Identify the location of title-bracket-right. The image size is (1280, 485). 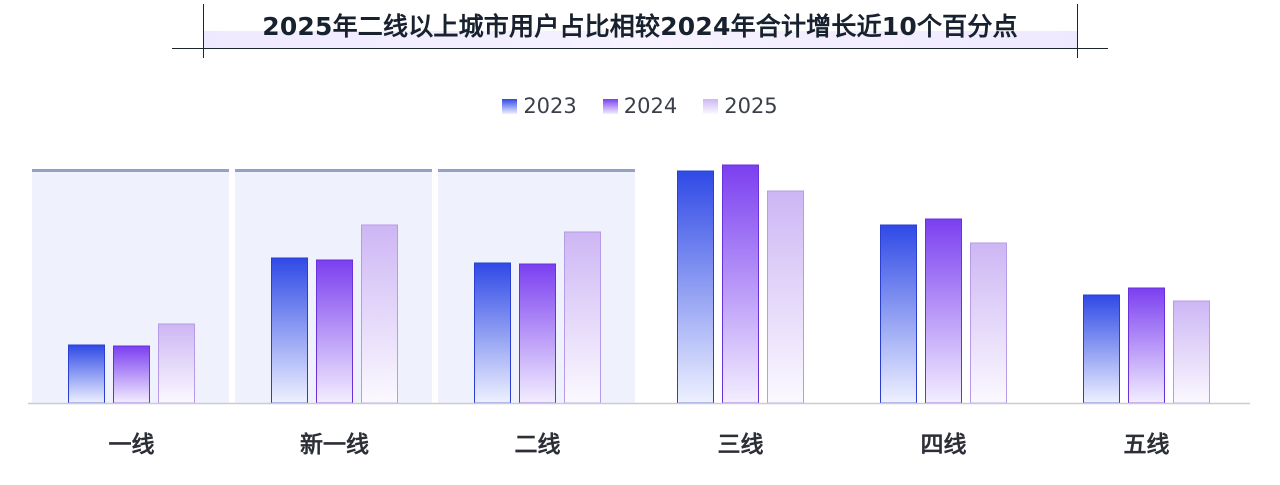
(1077, 31).